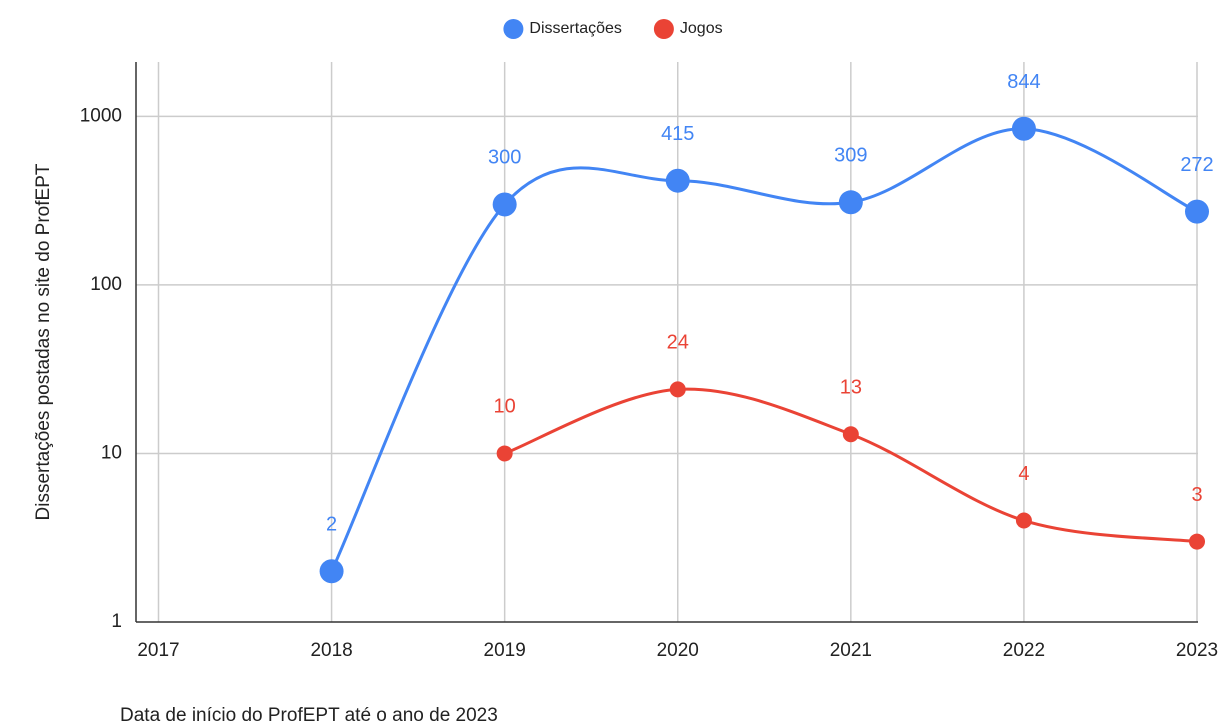 The image size is (1227, 727). What do you see at coordinates (331, 525) in the screenshot?
I see `data-label: 2` at bounding box center [331, 525].